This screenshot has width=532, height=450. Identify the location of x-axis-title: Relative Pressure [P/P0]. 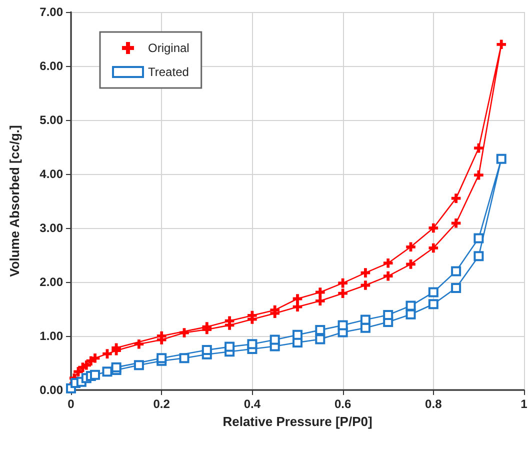
(297, 421).